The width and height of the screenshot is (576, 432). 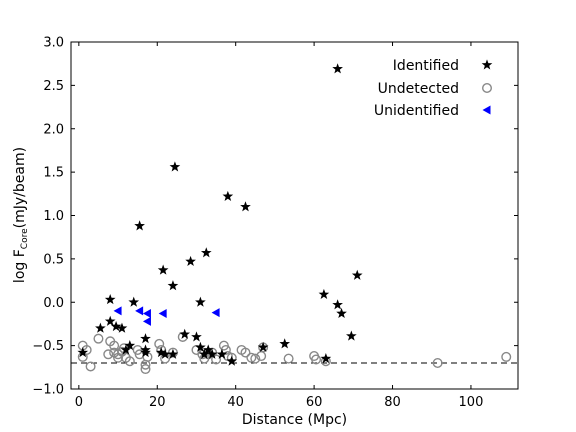 What do you see at coordinates (416, 111) in the screenshot?
I see `legend-label-unidentified: Unidentified` at bounding box center [416, 111].